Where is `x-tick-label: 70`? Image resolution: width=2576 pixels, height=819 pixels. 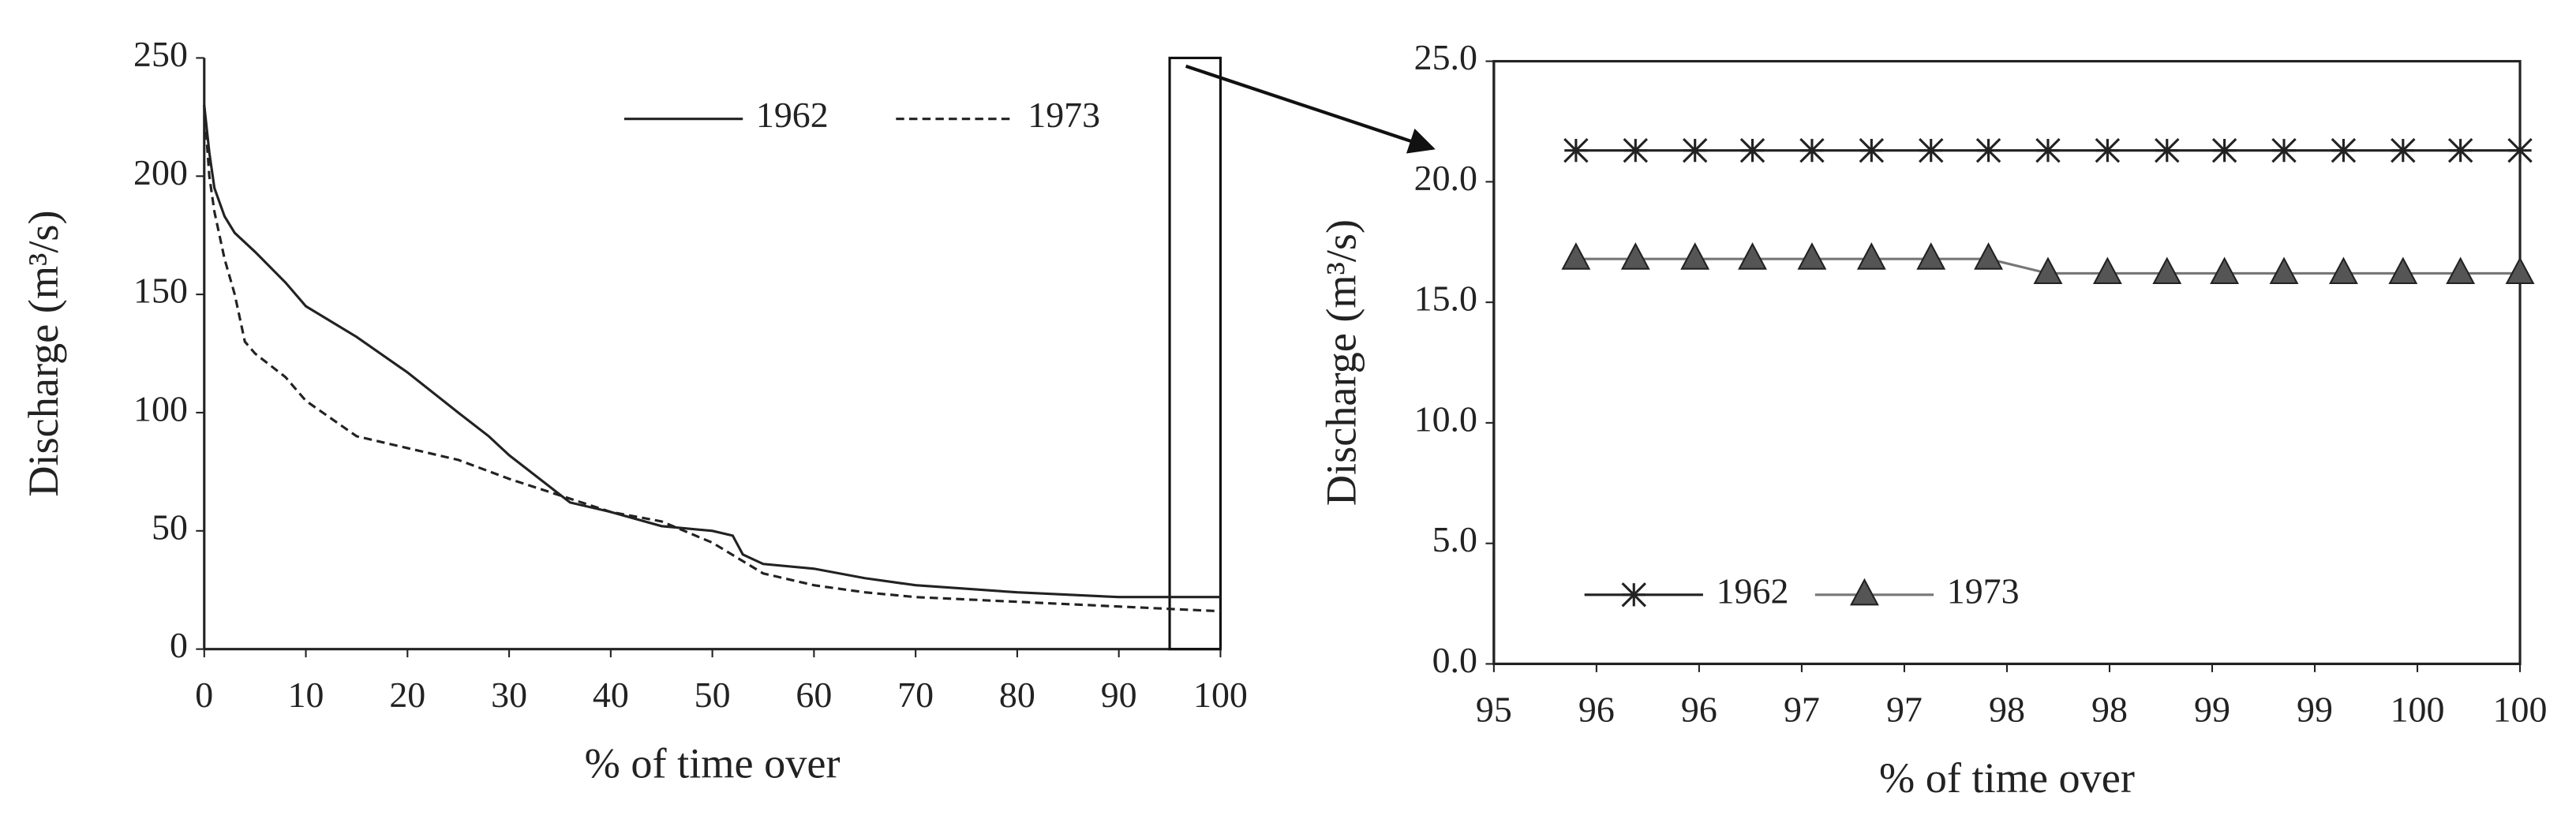 x-tick-label: 70 is located at coordinates (915, 695).